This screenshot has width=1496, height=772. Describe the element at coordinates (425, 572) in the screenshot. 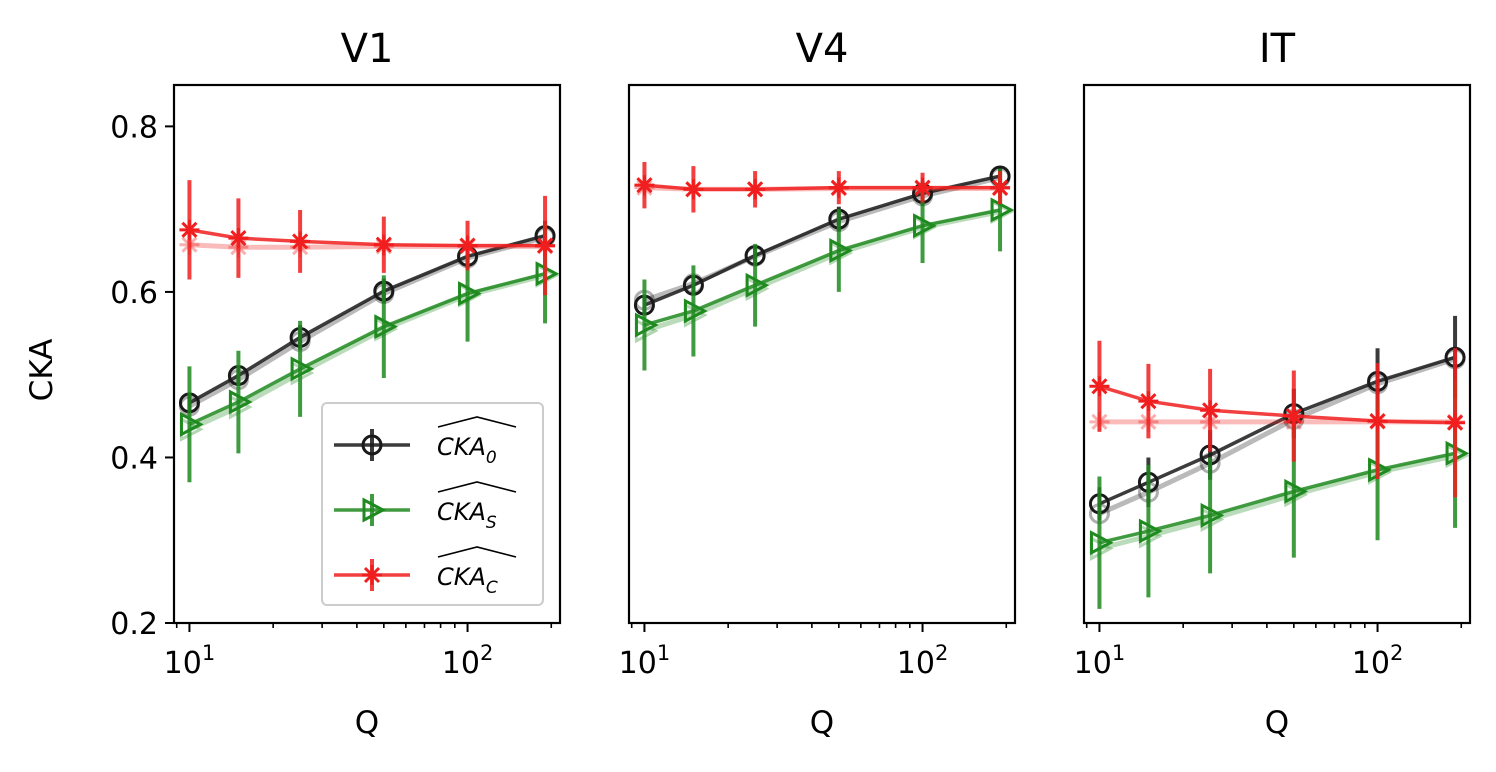

I see `legend-entry-ckac: CKAC` at that location.